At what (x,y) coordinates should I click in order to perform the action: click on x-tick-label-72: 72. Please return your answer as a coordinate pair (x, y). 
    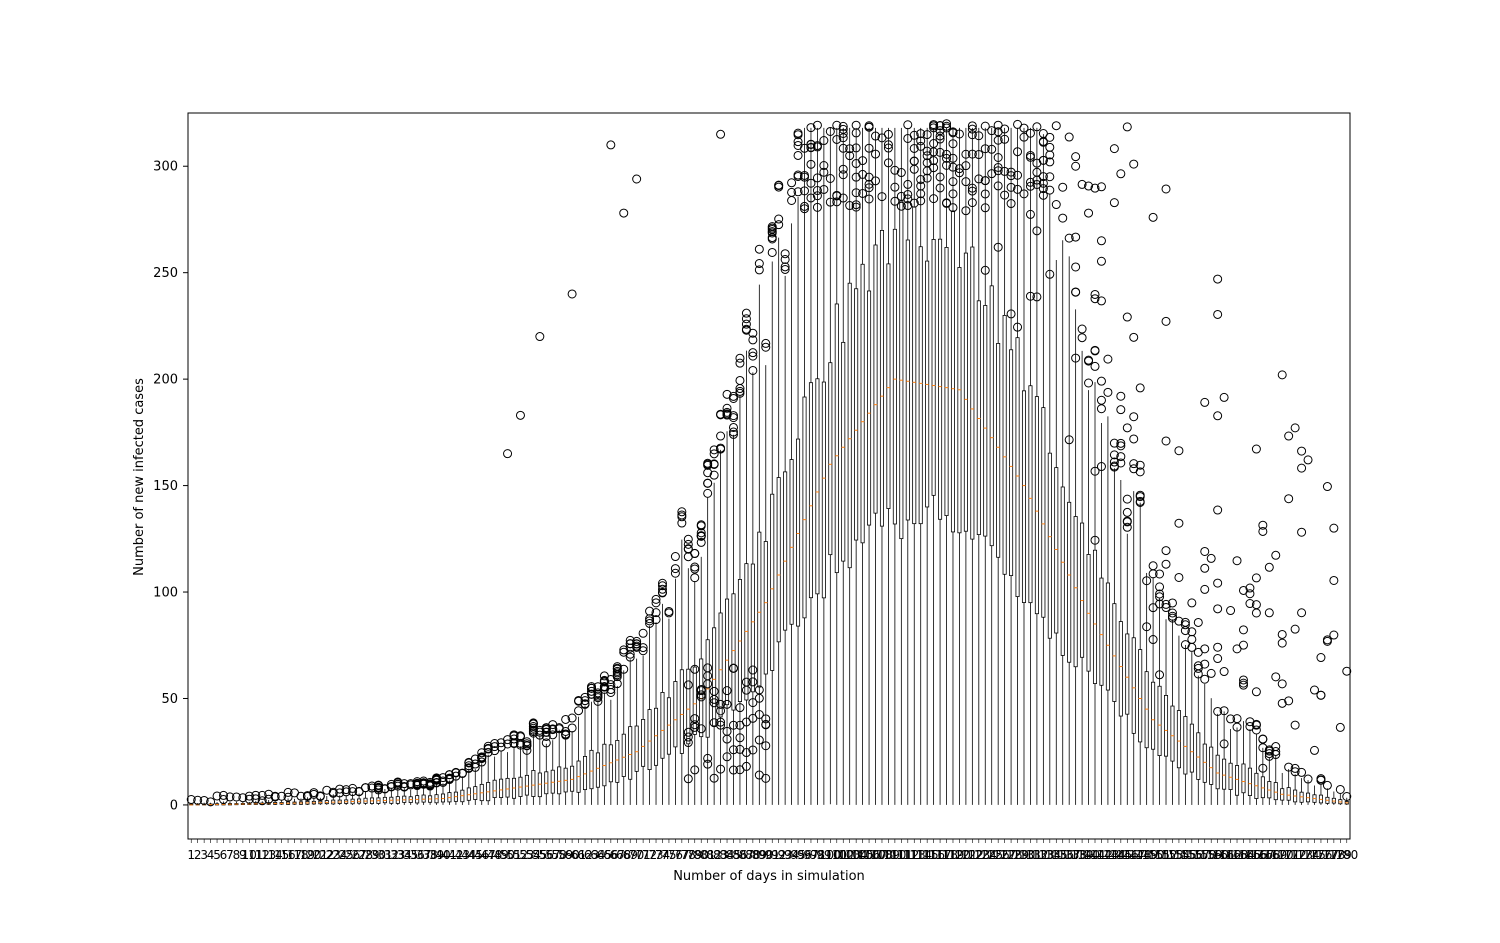
    Looking at the image, I should click on (649, 855).